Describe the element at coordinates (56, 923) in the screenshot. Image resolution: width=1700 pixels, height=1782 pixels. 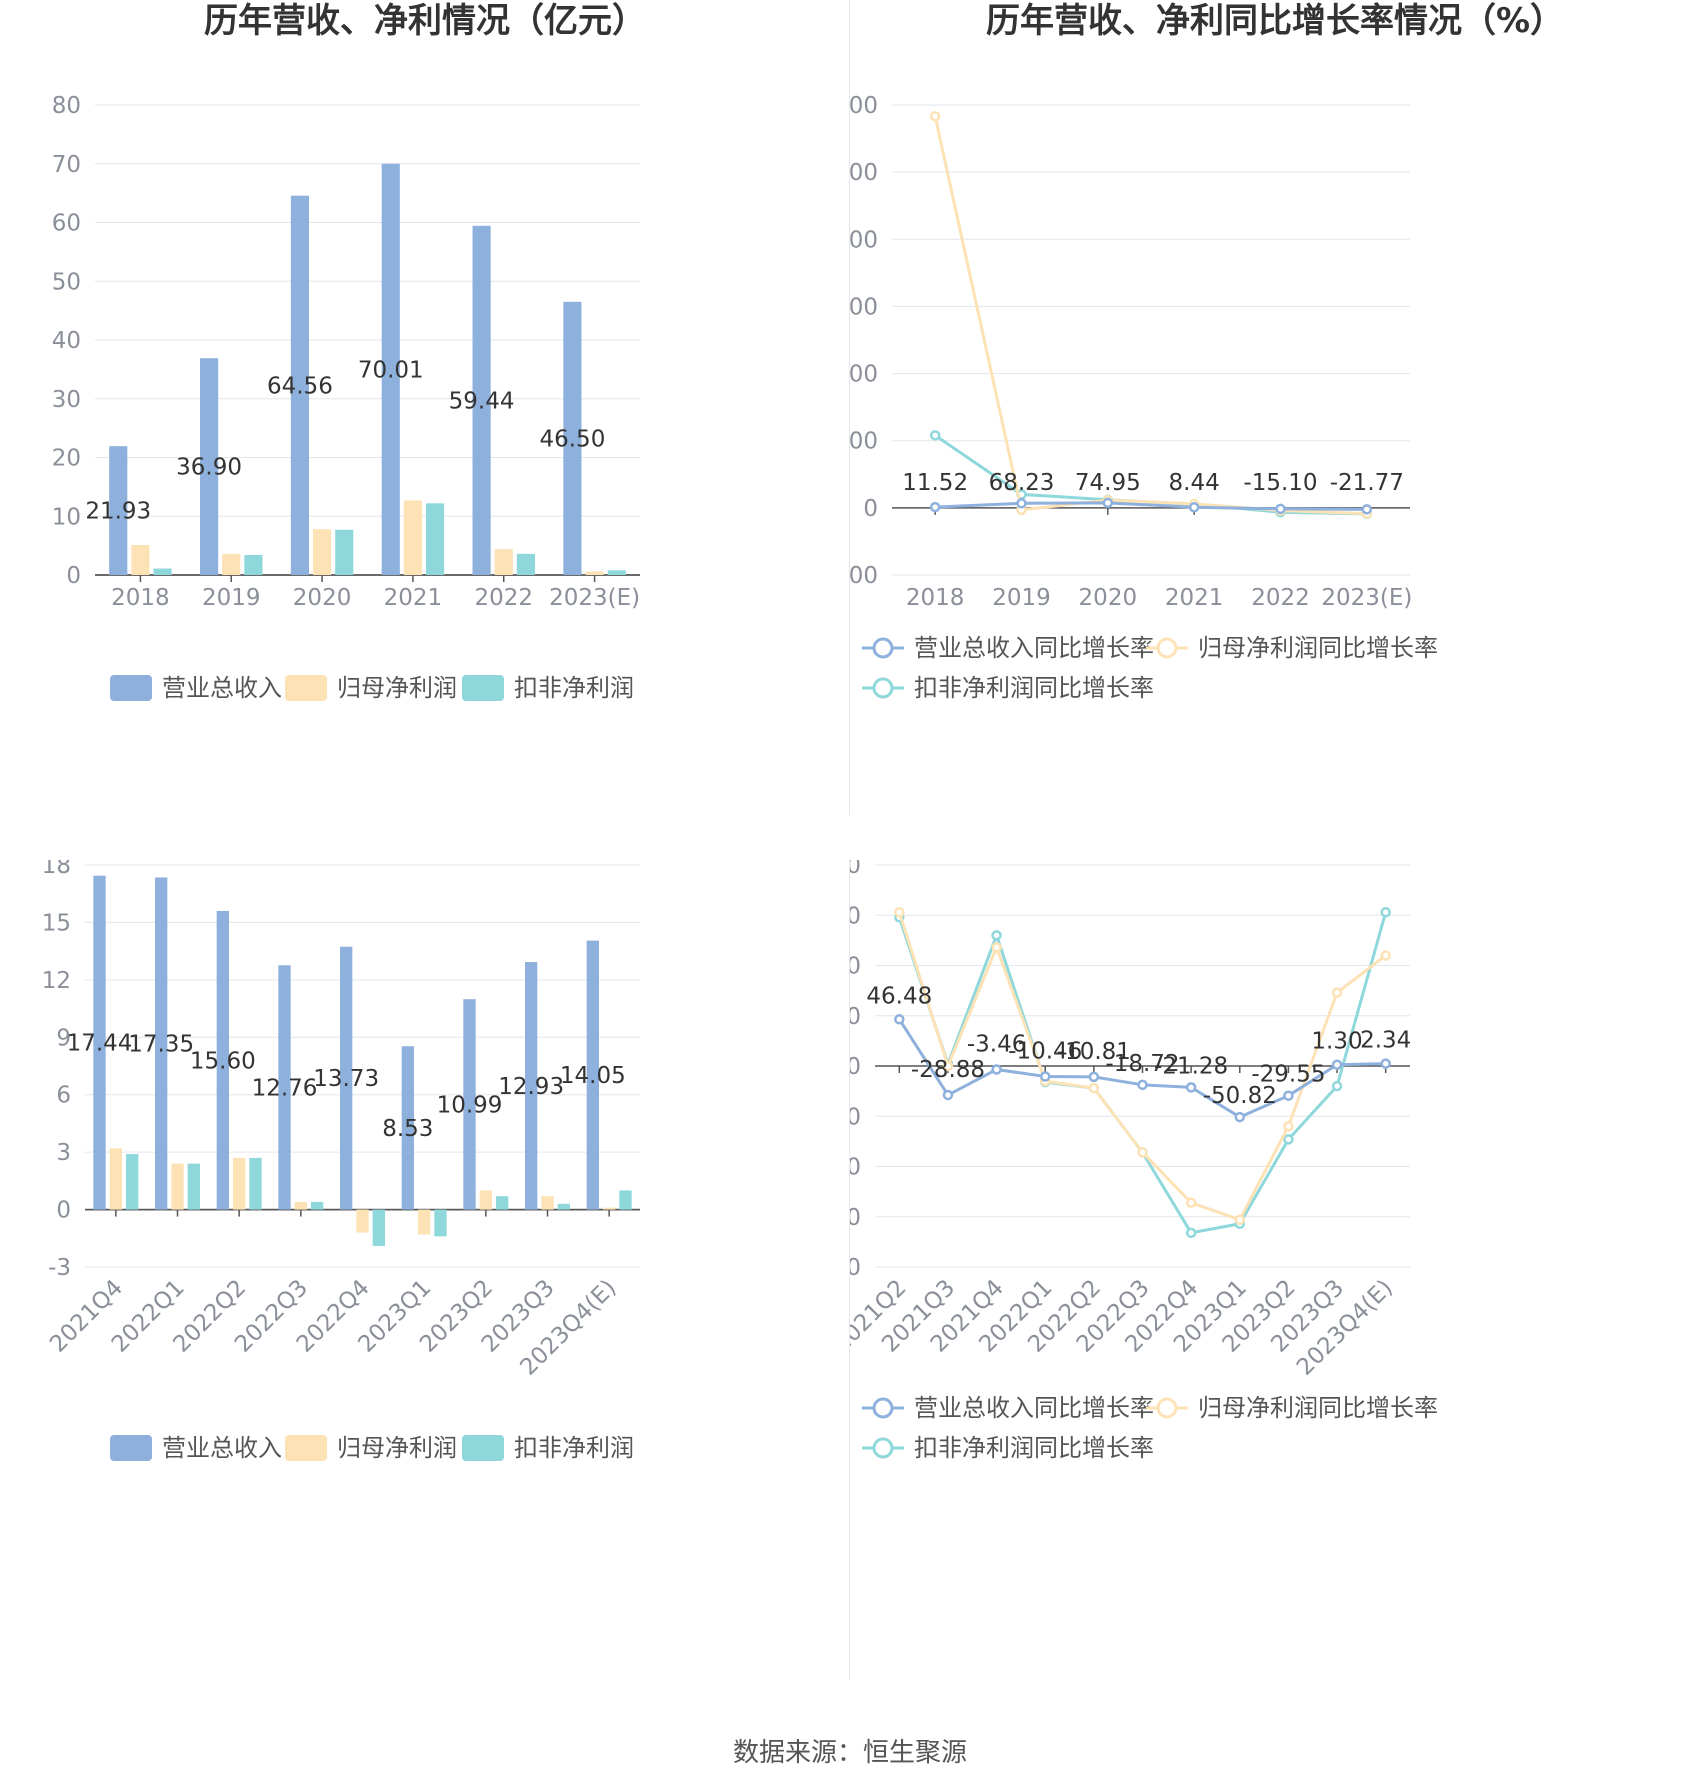
I see `y-tick-label: 15` at that location.